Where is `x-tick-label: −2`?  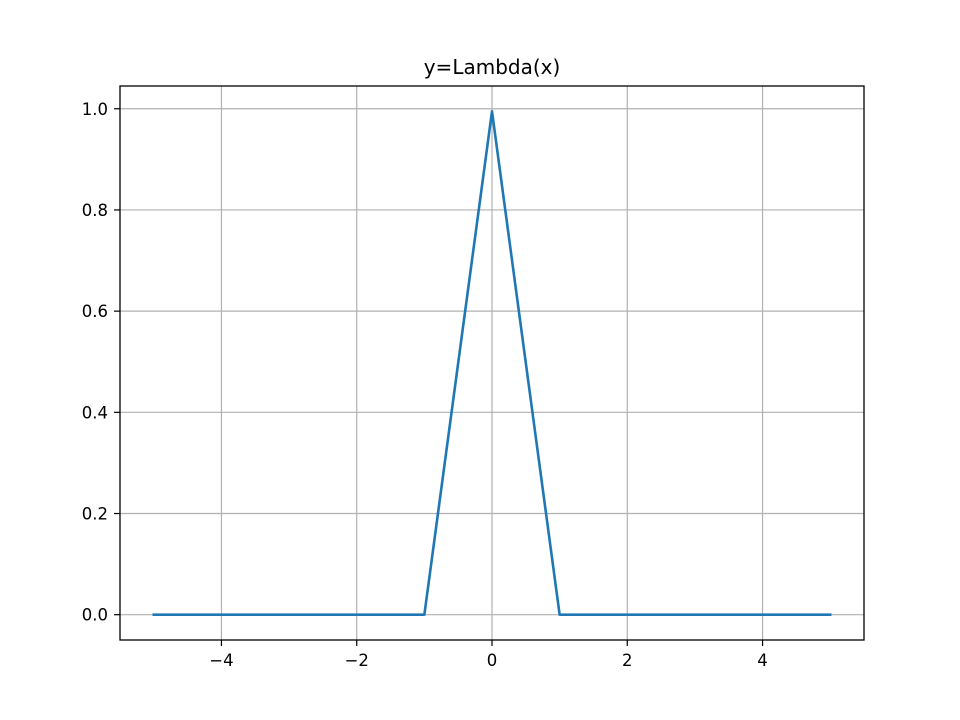 x-tick-label: −2 is located at coordinates (357, 660).